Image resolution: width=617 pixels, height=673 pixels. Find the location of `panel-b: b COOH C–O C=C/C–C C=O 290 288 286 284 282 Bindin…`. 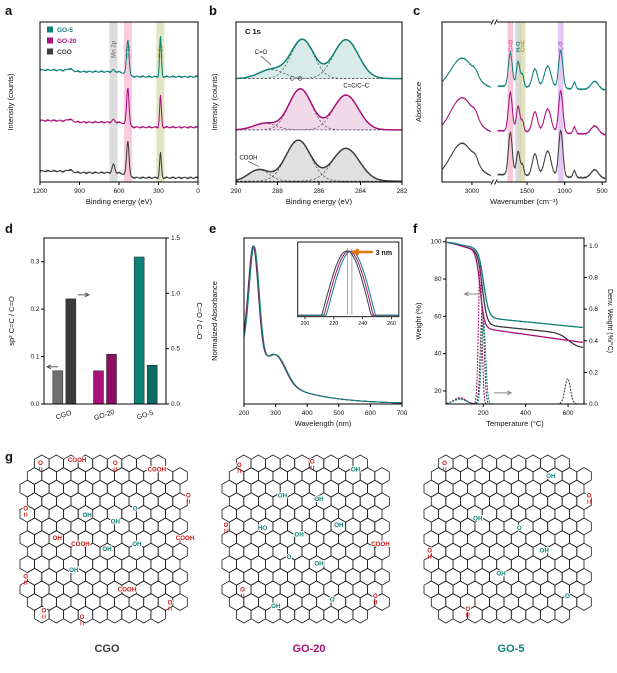

panel-b: b COOH C–O C=C/C–C C=O 290 288 286 284 282 Bindin… is located at coordinates (308, 112).